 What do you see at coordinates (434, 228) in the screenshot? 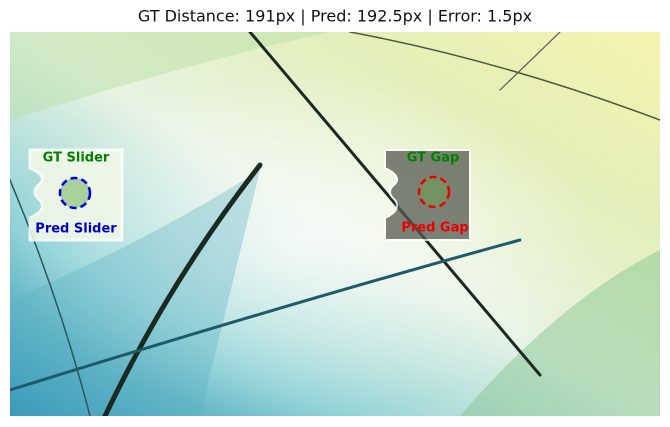
I see `pred-gap-label: Pred Gap` at bounding box center [434, 228].